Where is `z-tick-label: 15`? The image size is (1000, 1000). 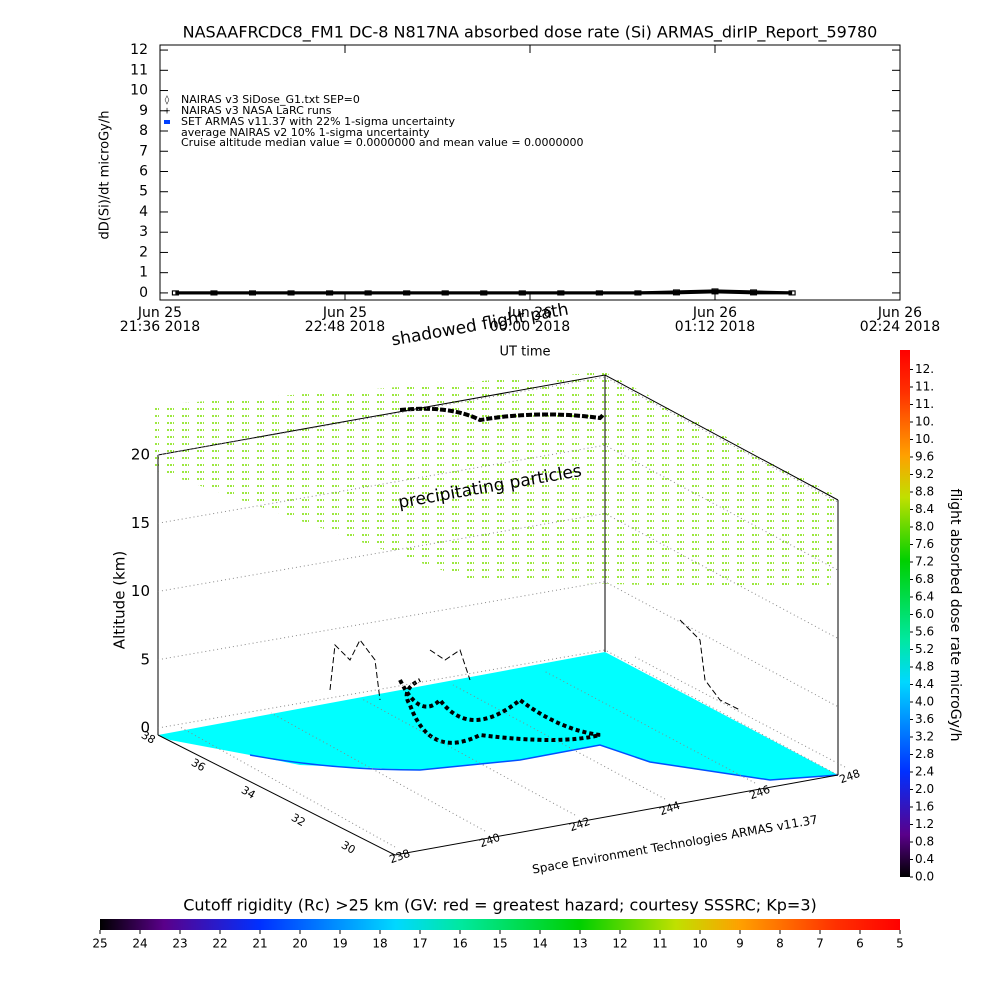 z-tick-label: 15 is located at coordinates (140, 523).